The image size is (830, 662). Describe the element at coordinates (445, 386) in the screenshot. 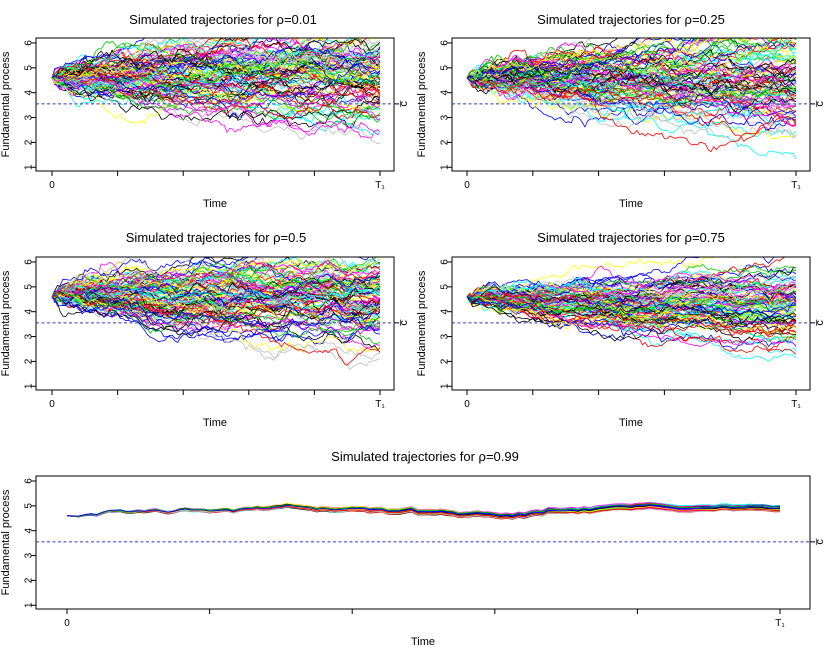

I see `y-tick-label: 1` at that location.